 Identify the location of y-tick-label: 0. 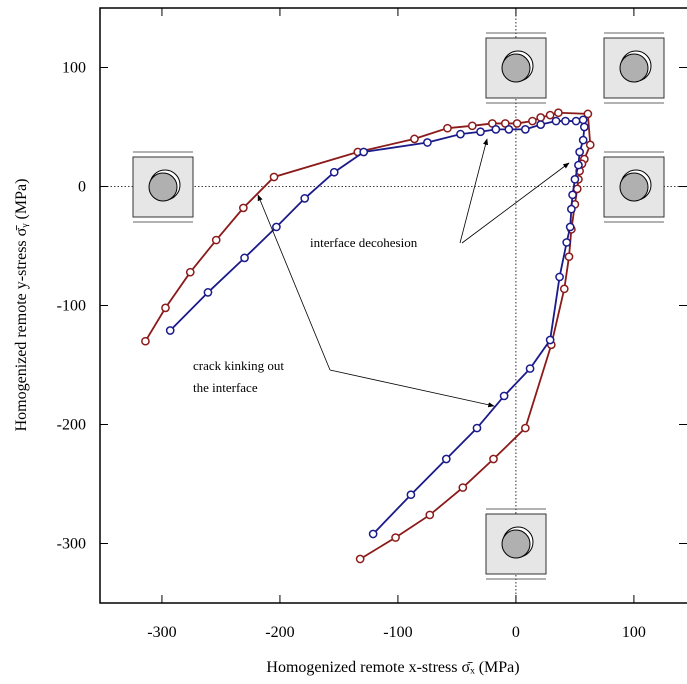
(82, 187).